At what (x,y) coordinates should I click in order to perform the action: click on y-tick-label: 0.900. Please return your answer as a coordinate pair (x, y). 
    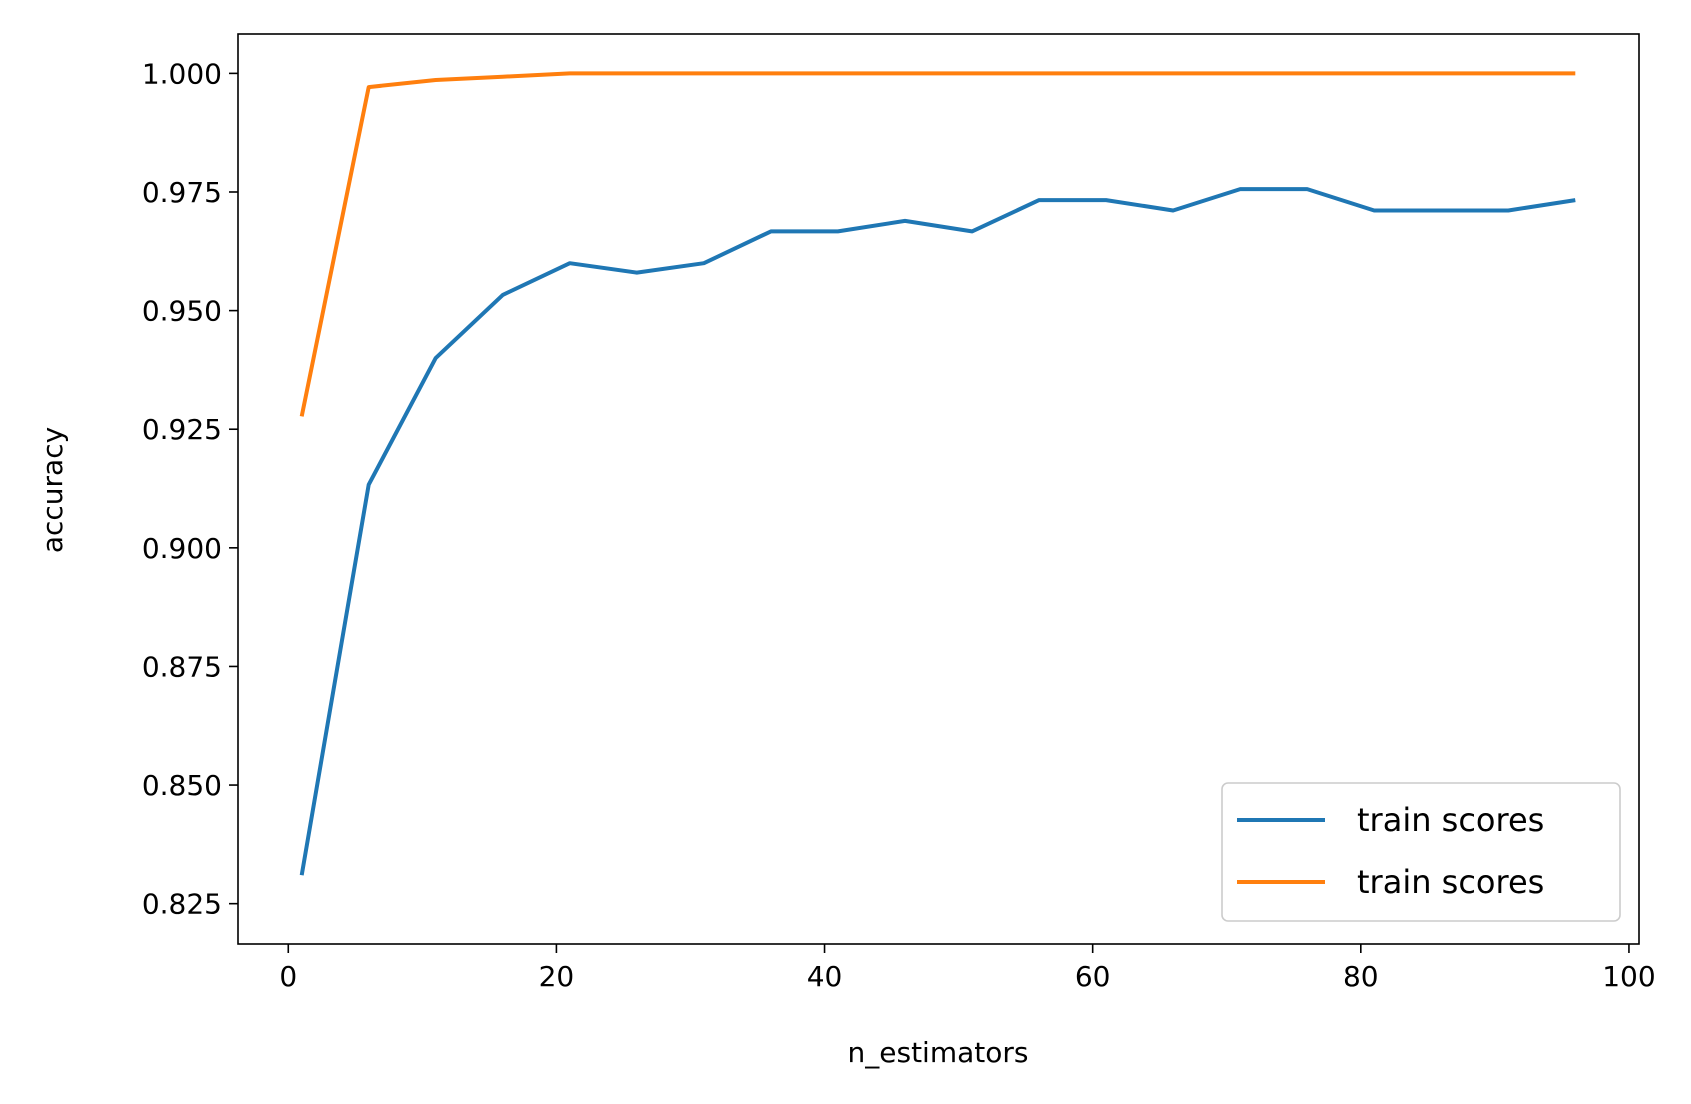
    Looking at the image, I should click on (182, 548).